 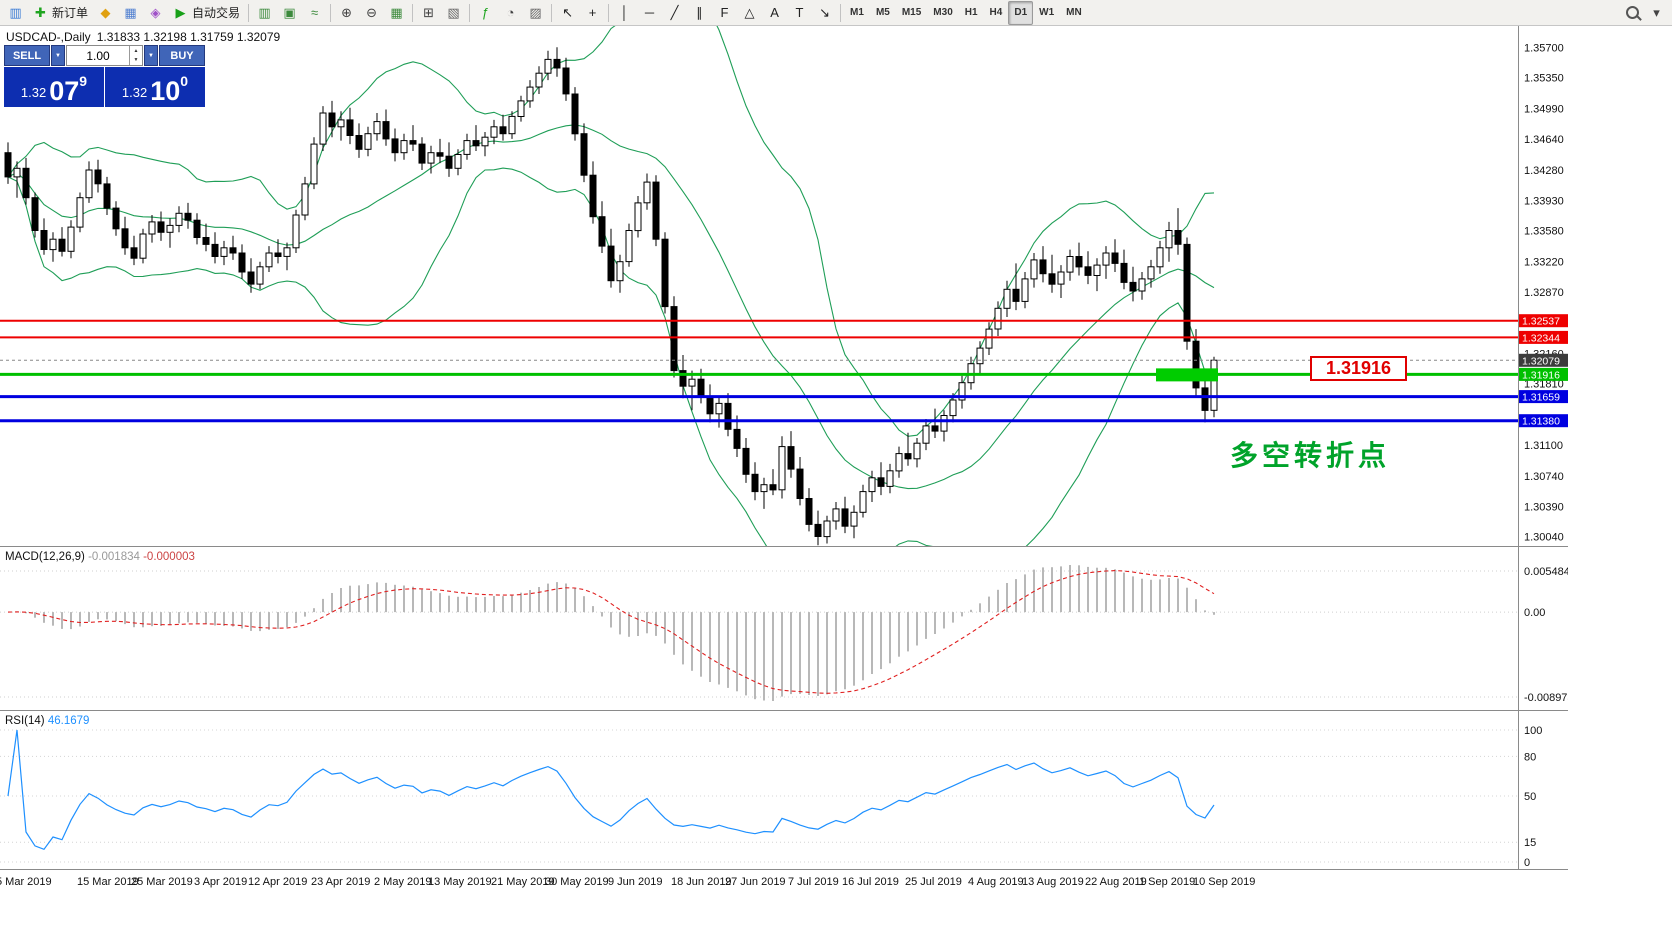 I want to click on price-tag-1.32537: 1.32537, so click(x=1543, y=321).